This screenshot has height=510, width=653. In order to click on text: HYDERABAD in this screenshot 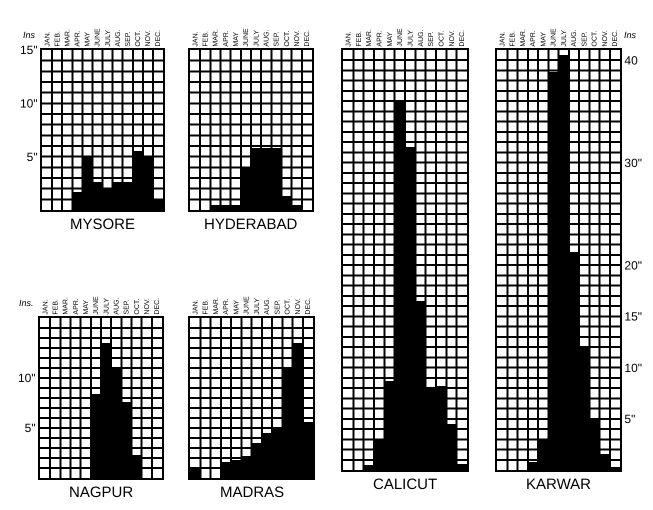, I will do `click(251, 224)`.